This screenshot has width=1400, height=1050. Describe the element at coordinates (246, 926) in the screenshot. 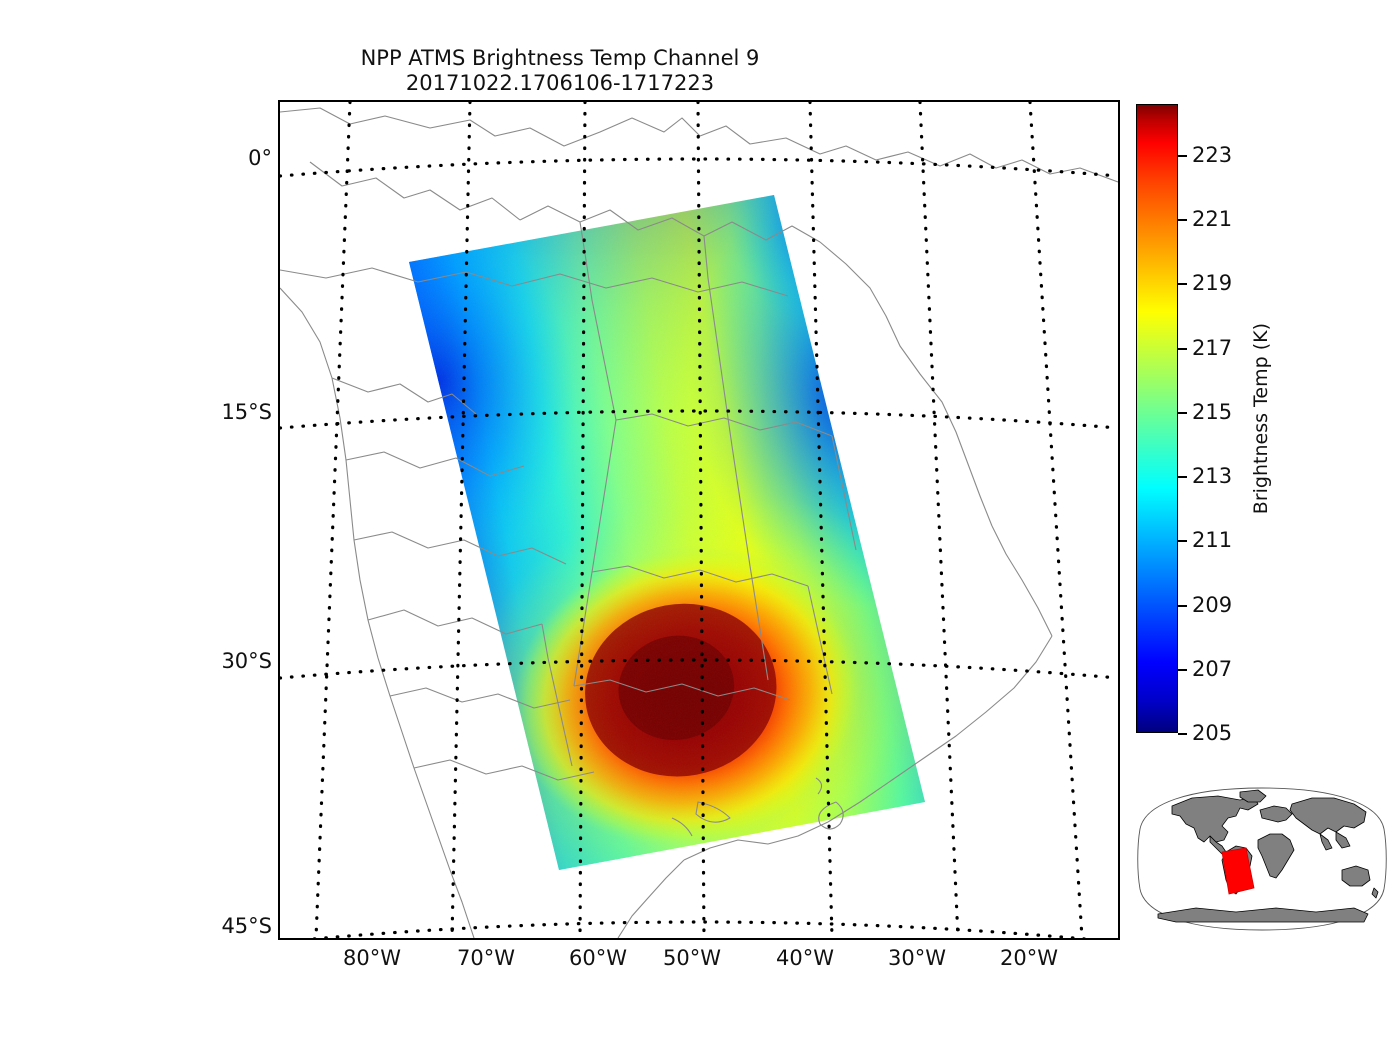

I see `ytick-label-45S: 45°S` at that location.